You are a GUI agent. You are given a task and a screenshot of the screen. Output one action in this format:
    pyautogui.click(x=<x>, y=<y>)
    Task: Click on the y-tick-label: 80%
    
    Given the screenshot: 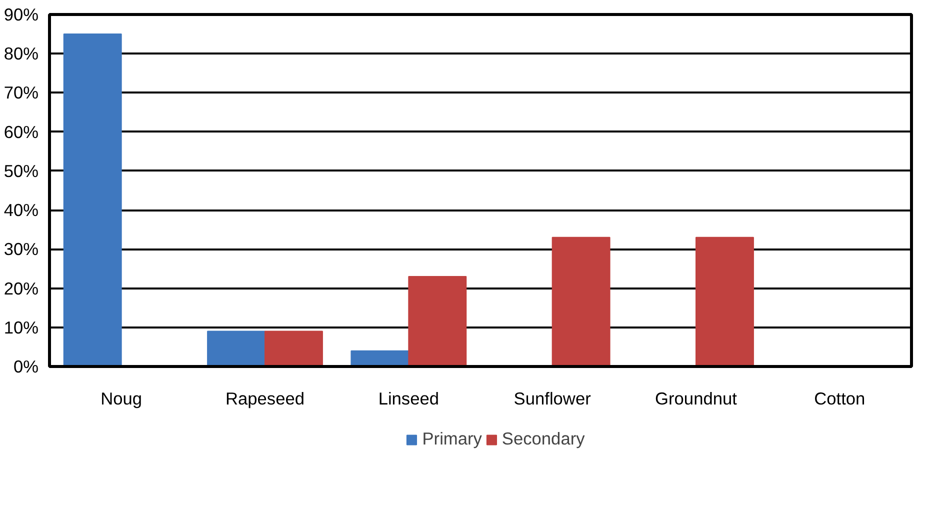 What is the action you would take?
    pyautogui.click(x=21, y=54)
    